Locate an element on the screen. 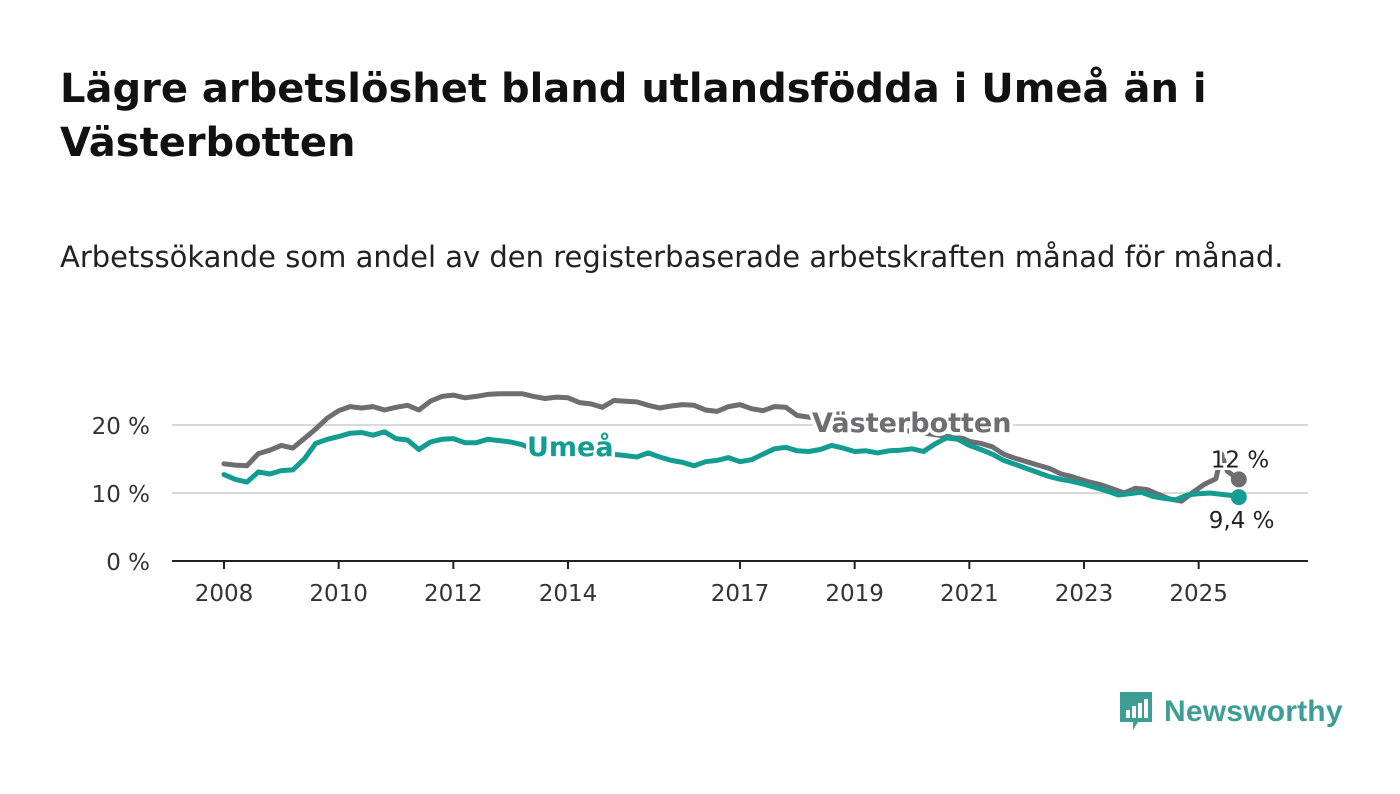  series-line-ume- is located at coordinates (731, 466).